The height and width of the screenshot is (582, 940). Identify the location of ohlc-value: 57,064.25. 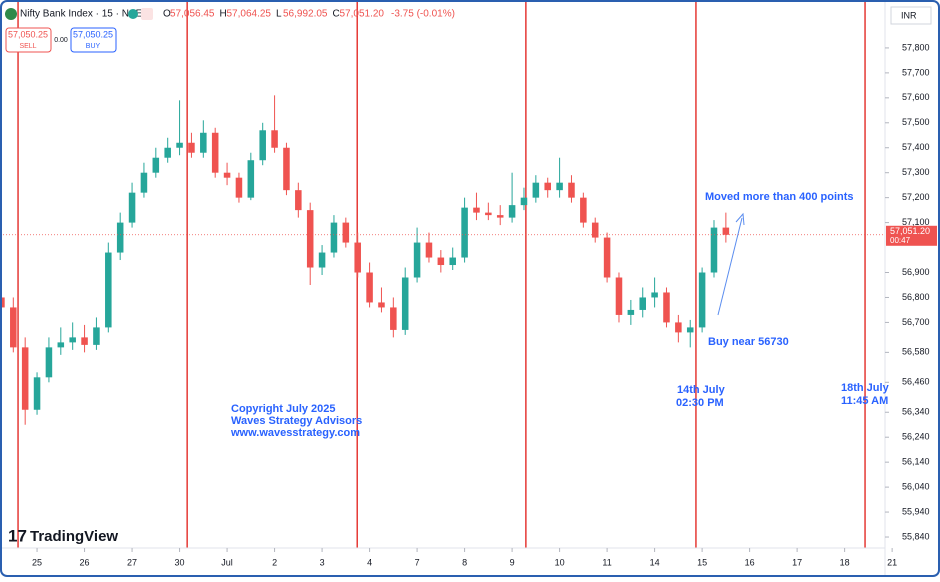
(249, 14).